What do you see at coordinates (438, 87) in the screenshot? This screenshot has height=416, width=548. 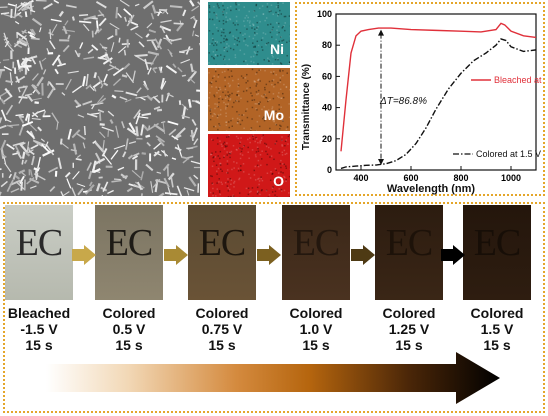 I see `series-bleached` at bounding box center [438, 87].